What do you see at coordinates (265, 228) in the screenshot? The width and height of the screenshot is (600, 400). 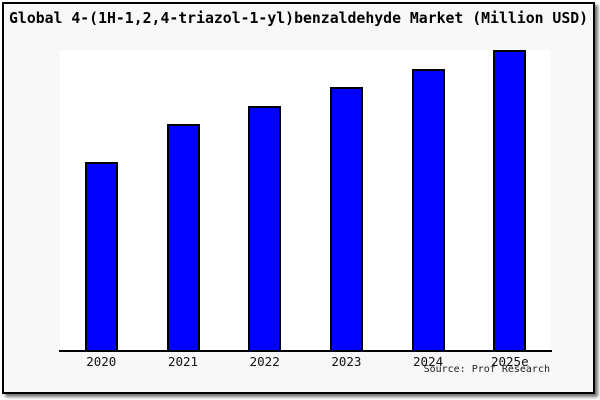 I see `bar-2022` at bounding box center [265, 228].